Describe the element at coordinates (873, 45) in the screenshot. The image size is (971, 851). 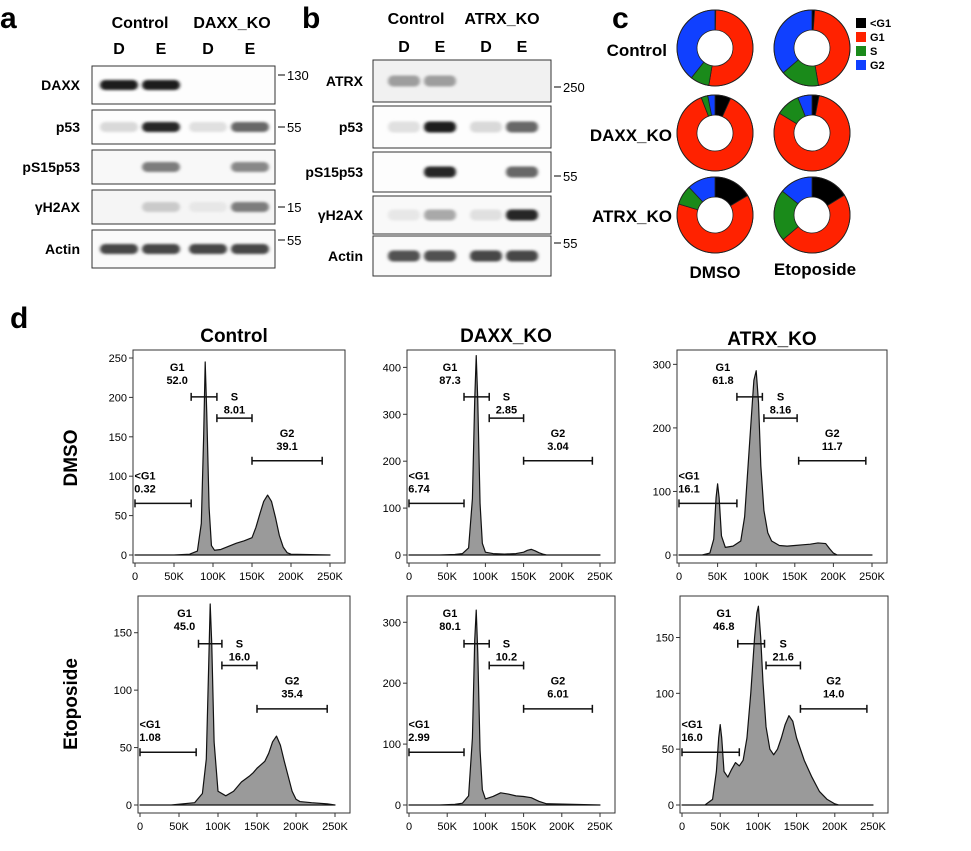
I see `donut-legend: <G1 G1 S G2` at that location.